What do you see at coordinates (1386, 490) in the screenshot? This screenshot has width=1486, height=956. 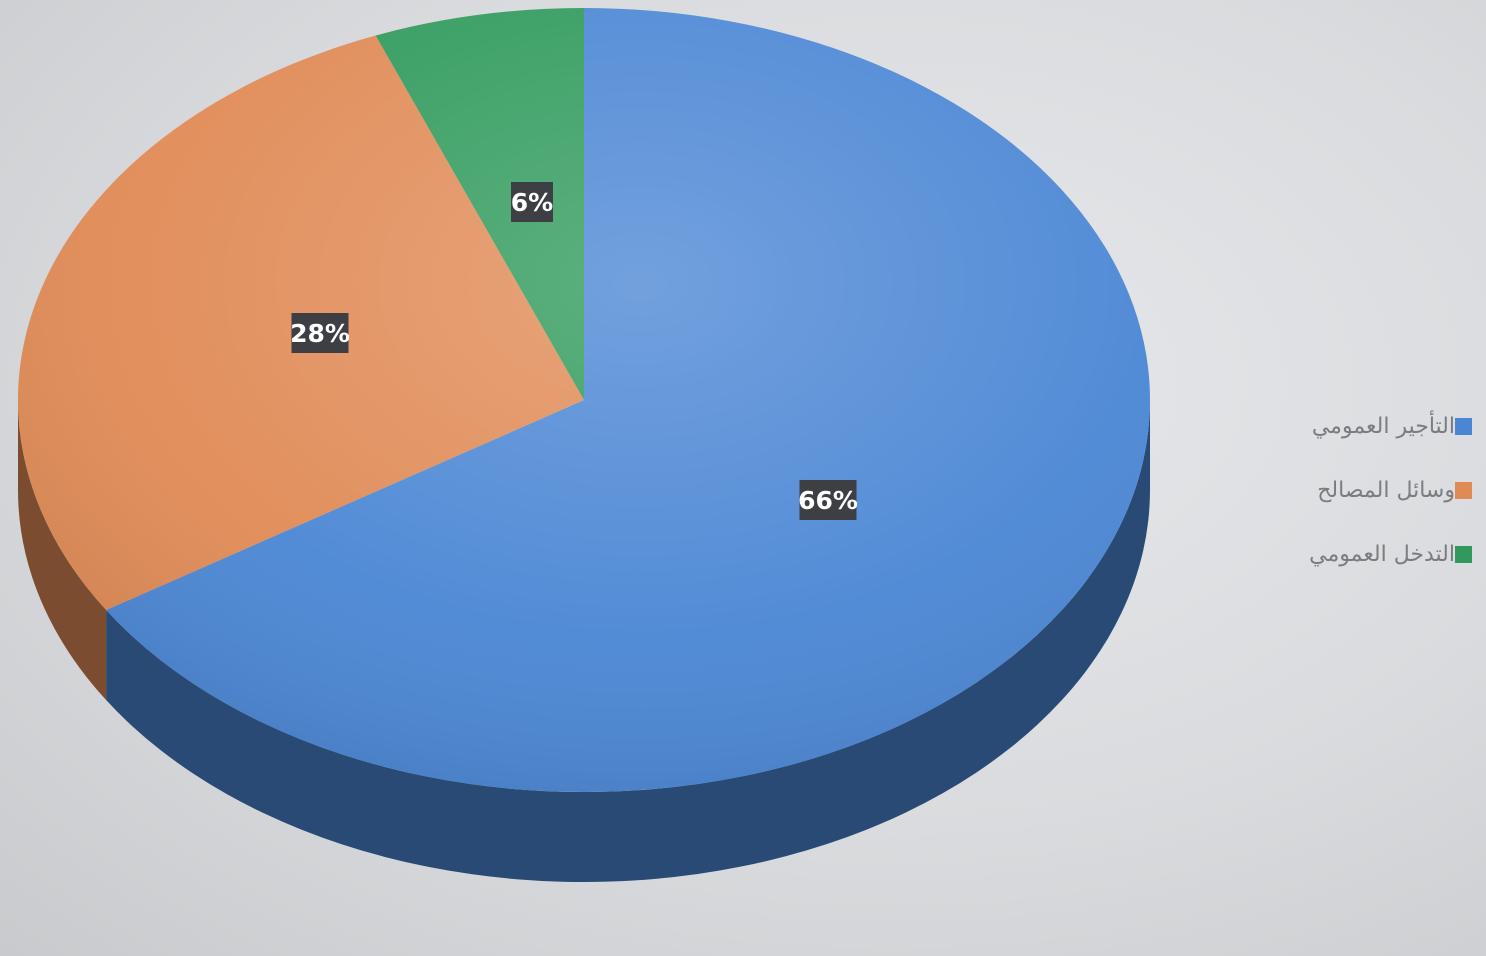 I see `legend-label-service-vehicles: وسائل المصالح` at bounding box center [1386, 490].